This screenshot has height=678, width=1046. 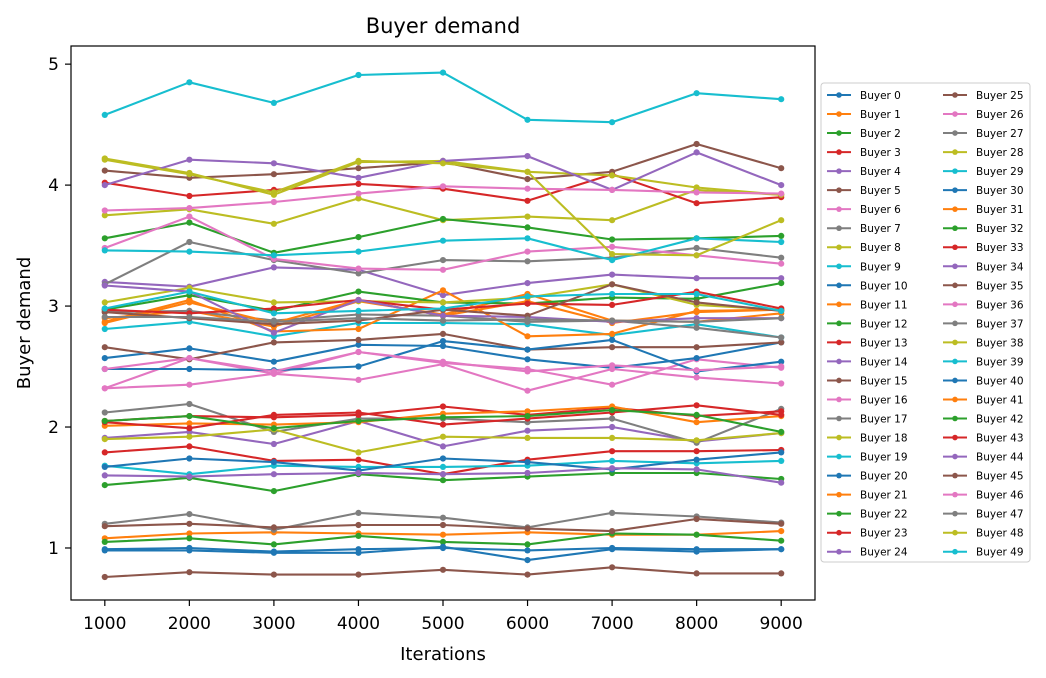 I want to click on legend-label: Buyer 35, so click(x=1000, y=286).